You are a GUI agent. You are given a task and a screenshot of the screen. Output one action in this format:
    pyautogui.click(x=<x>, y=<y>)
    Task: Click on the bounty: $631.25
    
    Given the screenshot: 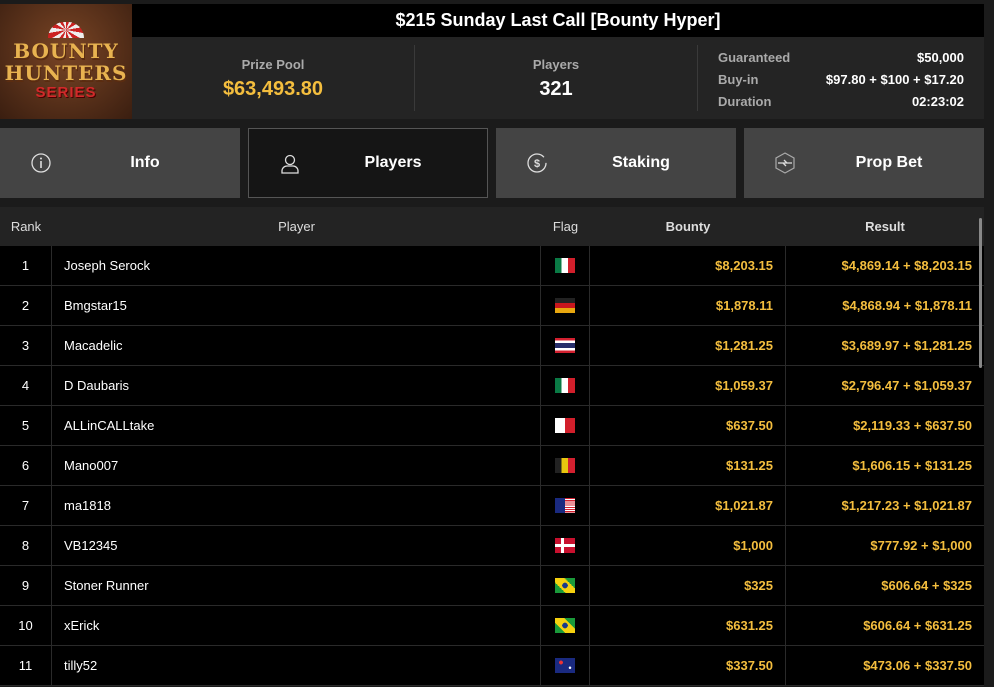 What is the action you would take?
    pyautogui.click(x=688, y=625)
    